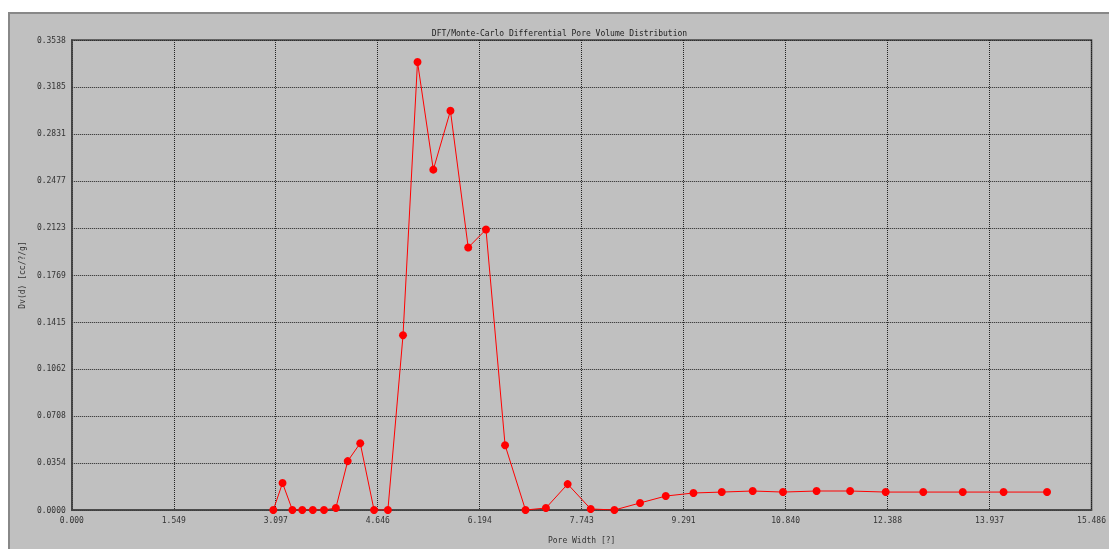 This screenshot has height=549, width=1109. What do you see at coordinates (786, 520) in the screenshot?
I see `x-tick-label: 10.840` at bounding box center [786, 520].